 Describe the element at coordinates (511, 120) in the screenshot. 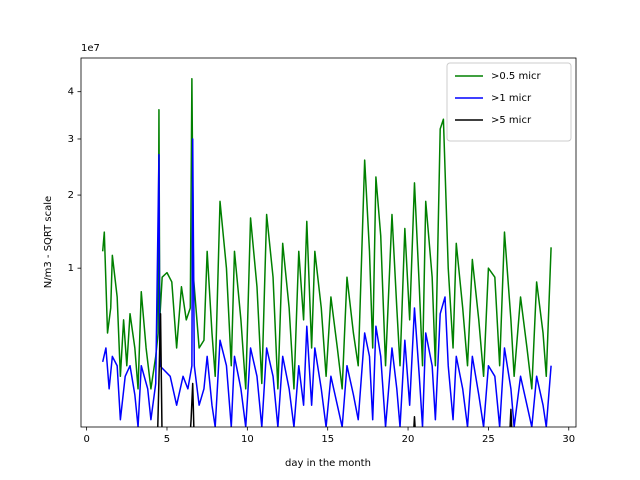

I see `legend-label: >5 micr` at that location.